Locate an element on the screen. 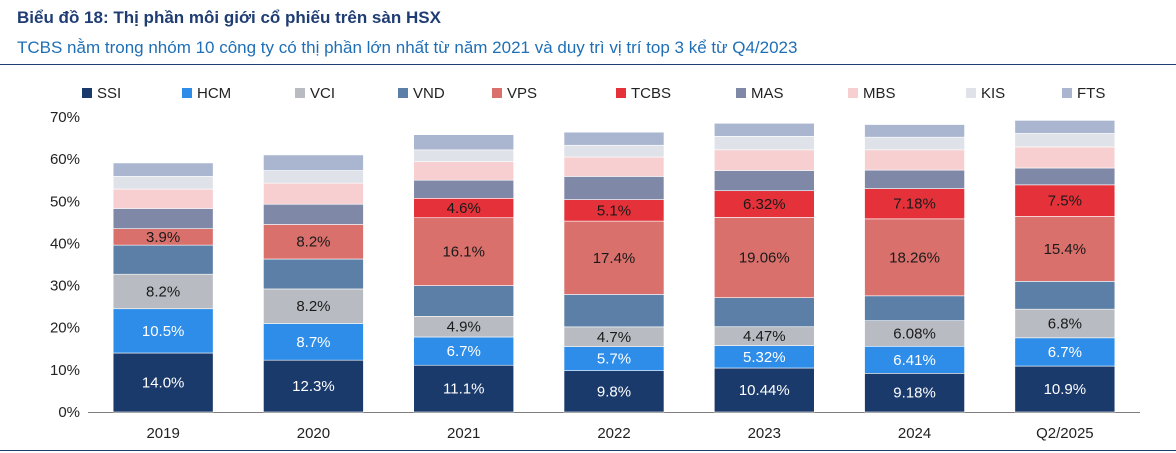 Image resolution: width=1176 pixels, height=453 pixels. data-label-vci: 4.47% is located at coordinates (764, 336).